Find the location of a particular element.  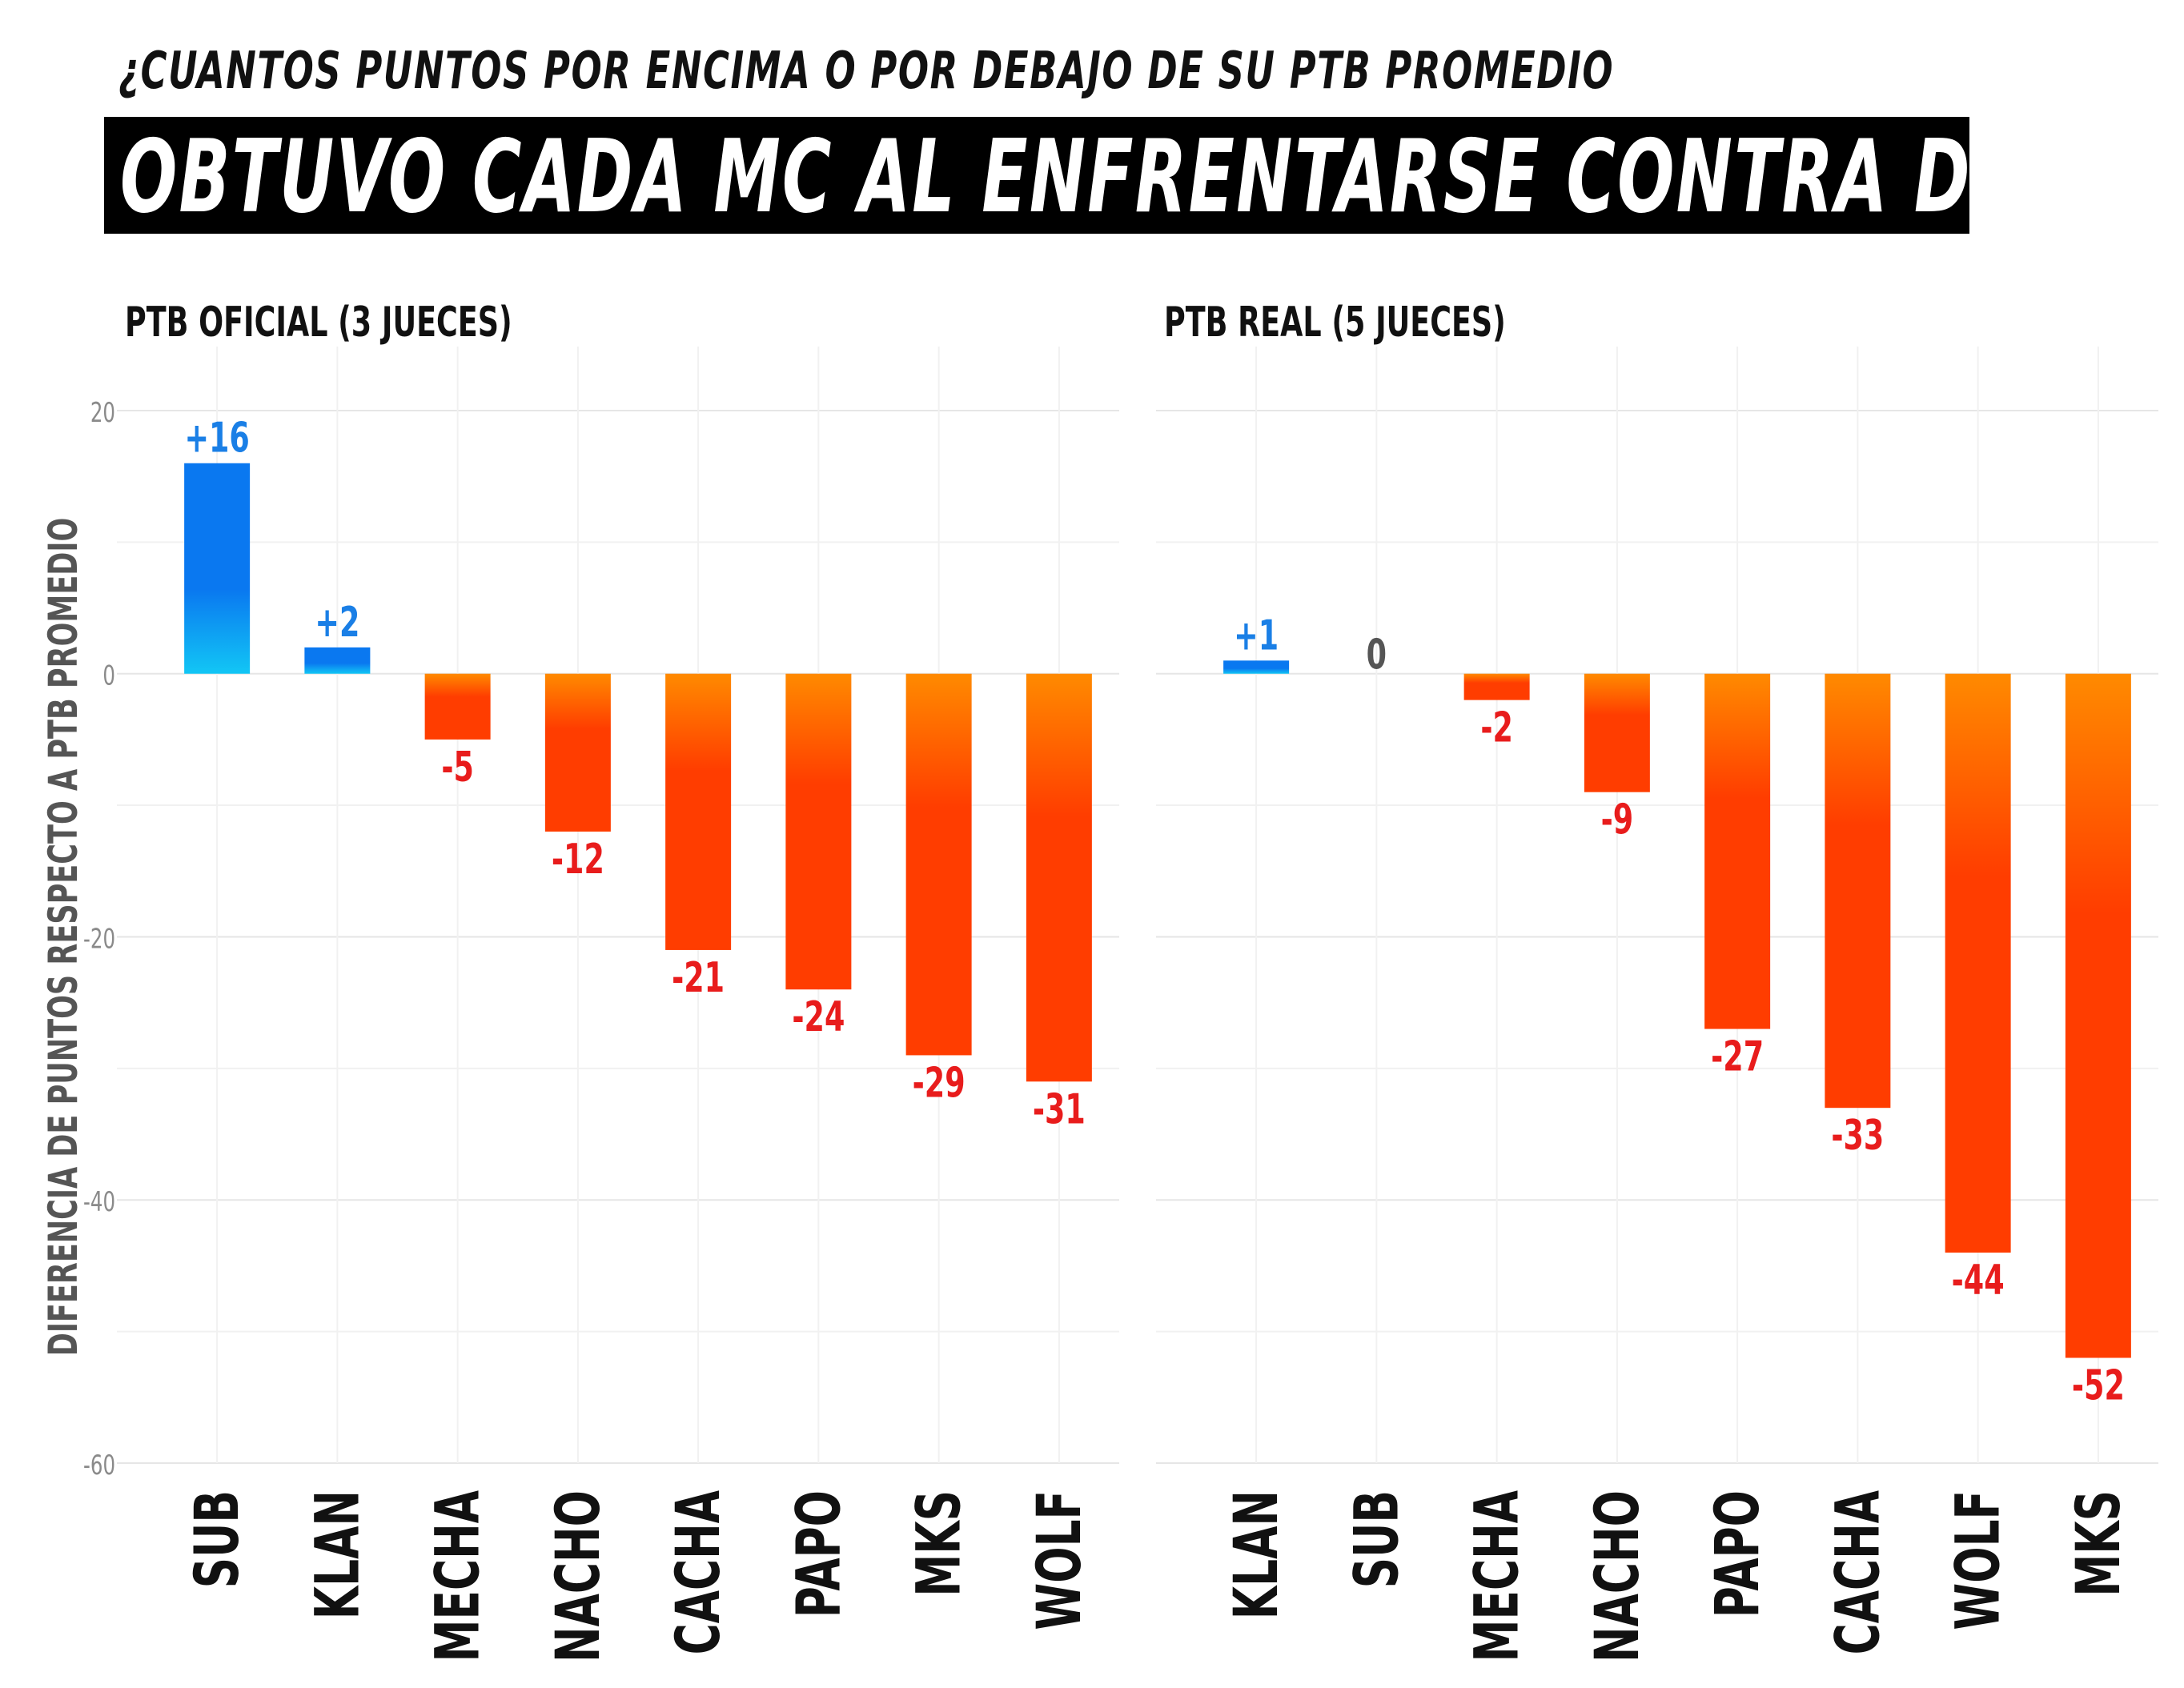

data-label: -5 is located at coordinates (457, 767).